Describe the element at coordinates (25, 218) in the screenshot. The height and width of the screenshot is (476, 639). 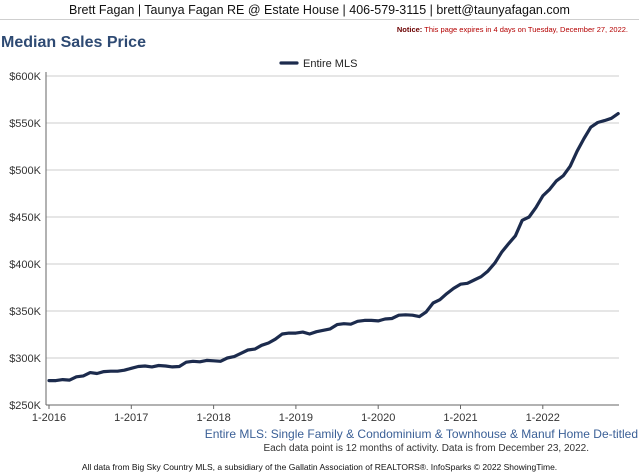
I see `y-tick-label: $450K` at that location.